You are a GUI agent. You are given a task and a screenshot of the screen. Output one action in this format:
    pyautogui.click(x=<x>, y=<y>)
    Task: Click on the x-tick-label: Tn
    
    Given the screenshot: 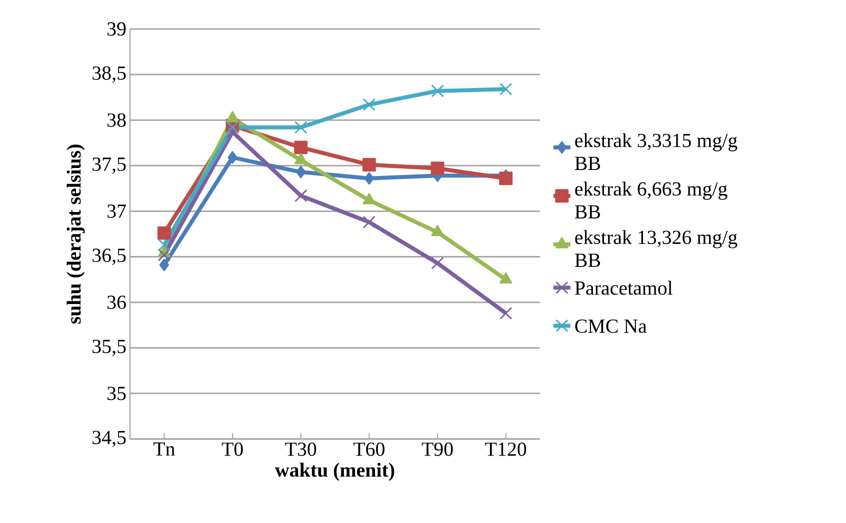 What is the action you would take?
    pyautogui.click(x=164, y=449)
    